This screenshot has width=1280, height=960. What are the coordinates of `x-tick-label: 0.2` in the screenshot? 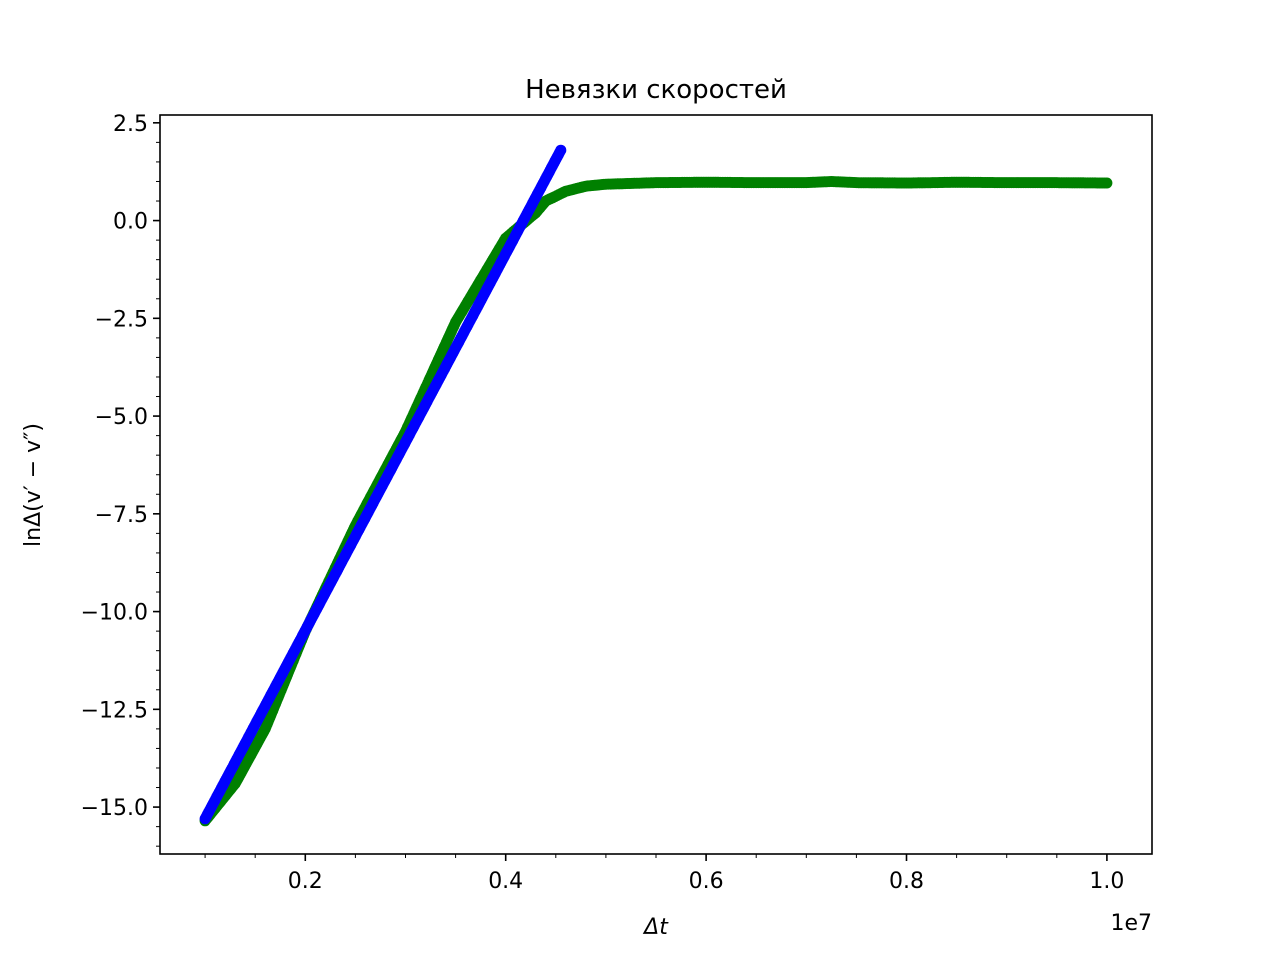 It's located at (305, 881).